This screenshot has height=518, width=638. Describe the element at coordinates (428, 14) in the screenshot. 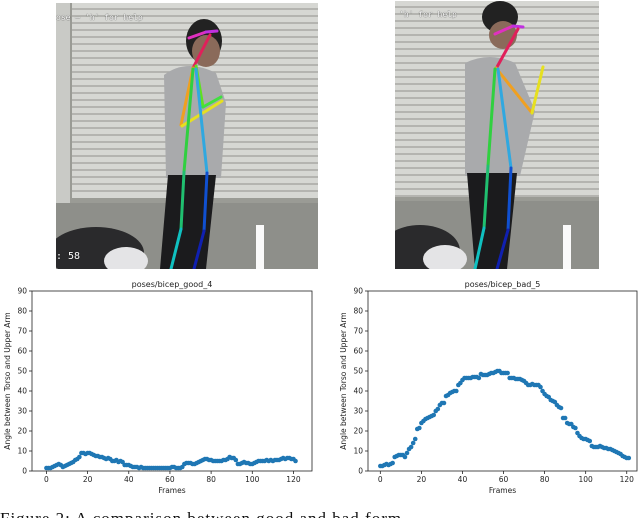

I see `help-overlay-text: 'h' for help` at that location.